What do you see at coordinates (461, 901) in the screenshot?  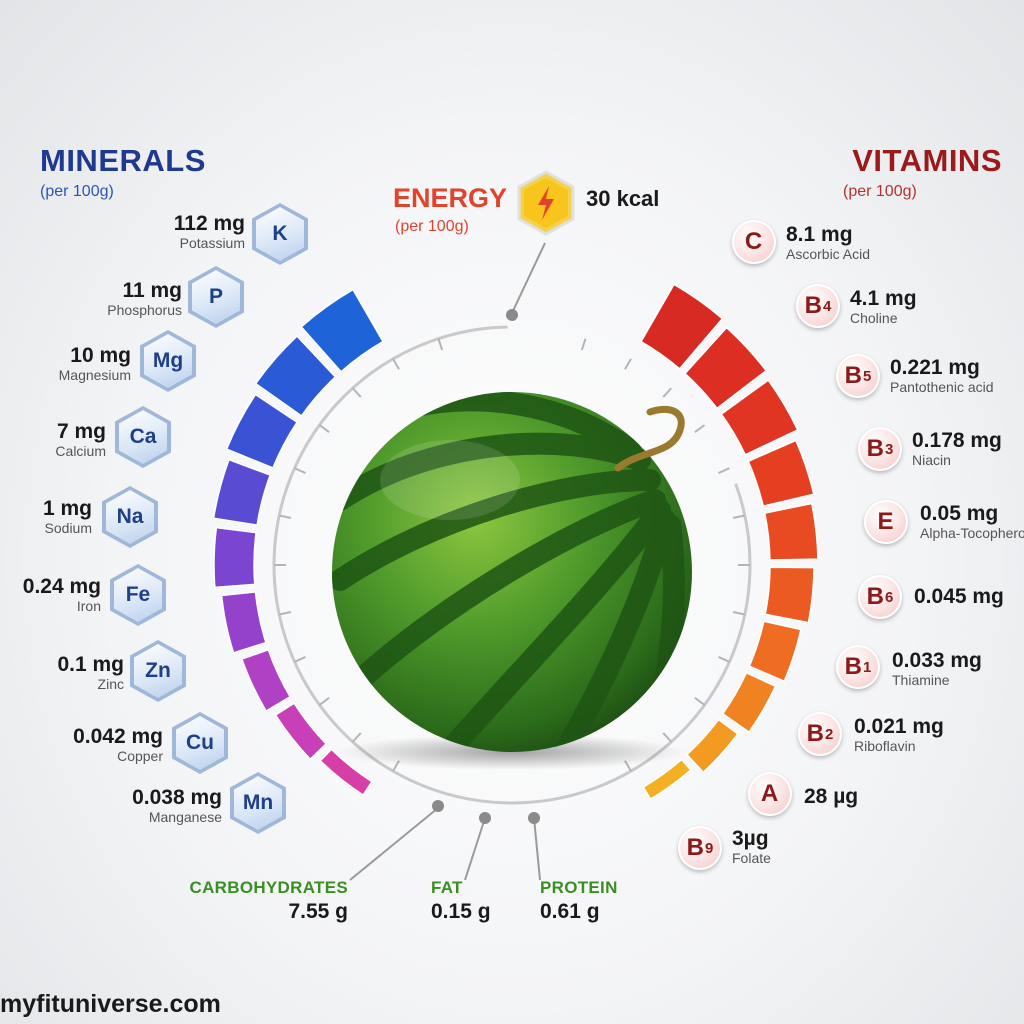 I see `macro-fat: FAT 0.15 g` at bounding box center [461, 901].